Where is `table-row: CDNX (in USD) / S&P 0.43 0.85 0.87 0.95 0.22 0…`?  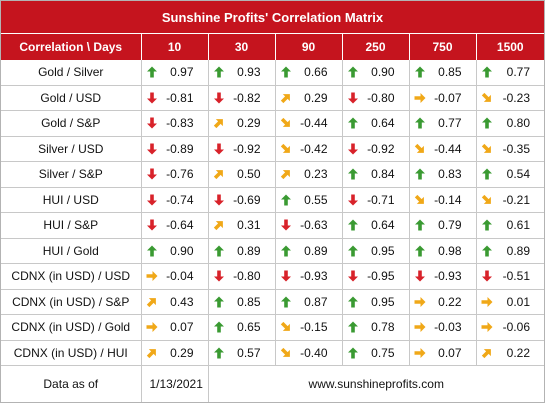
table-row: CDNX (in USD) / S&P 0.43 0.85 0.87 0.95 0.22 0… is located at coordinates (272, 302).